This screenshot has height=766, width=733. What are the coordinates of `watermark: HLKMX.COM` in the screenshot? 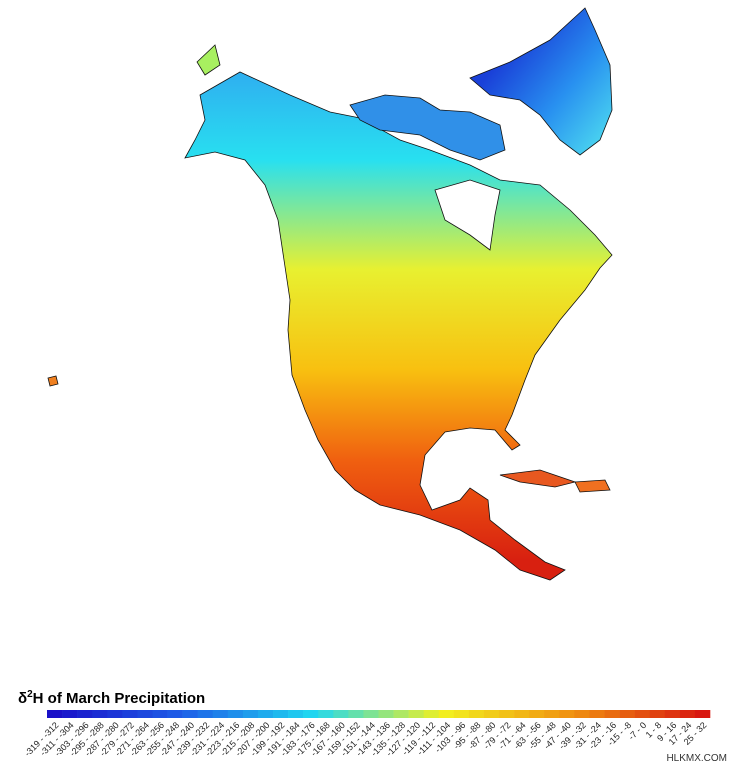 It's located at (696, 758).